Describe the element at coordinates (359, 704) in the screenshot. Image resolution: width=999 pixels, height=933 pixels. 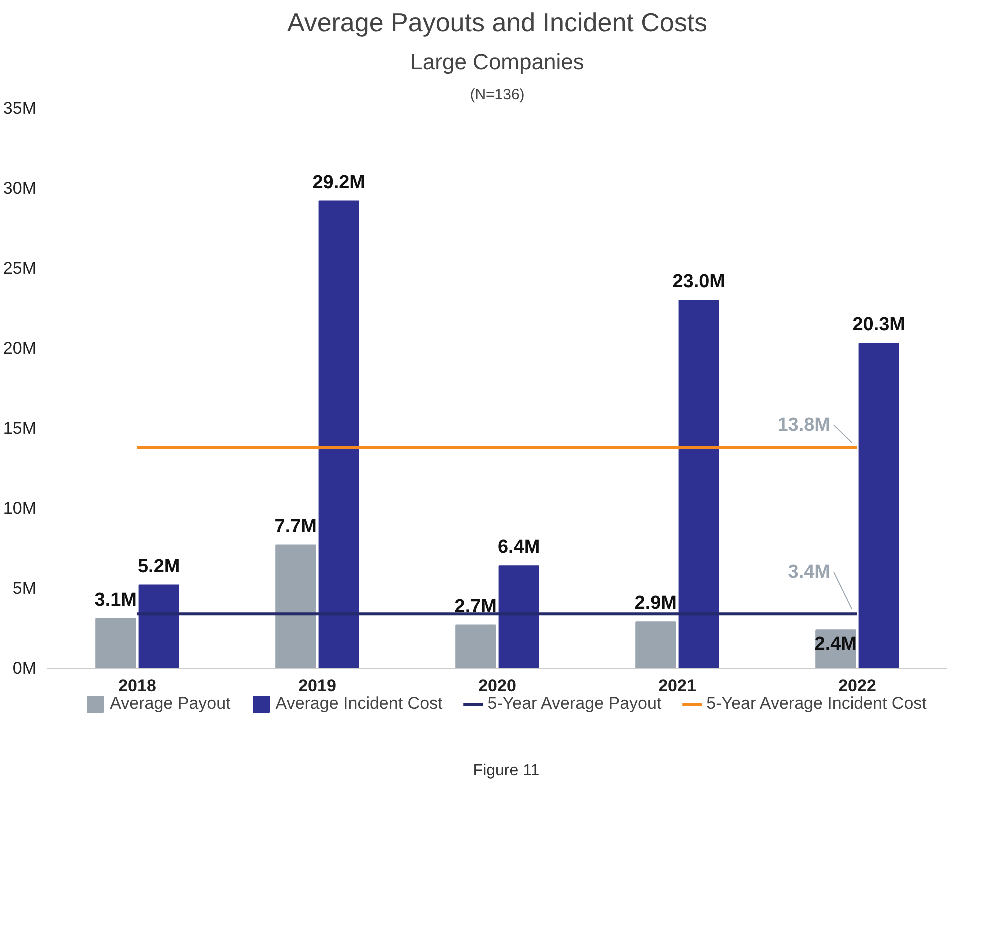
I see `legend-label: Average Incident Cost` at that location.